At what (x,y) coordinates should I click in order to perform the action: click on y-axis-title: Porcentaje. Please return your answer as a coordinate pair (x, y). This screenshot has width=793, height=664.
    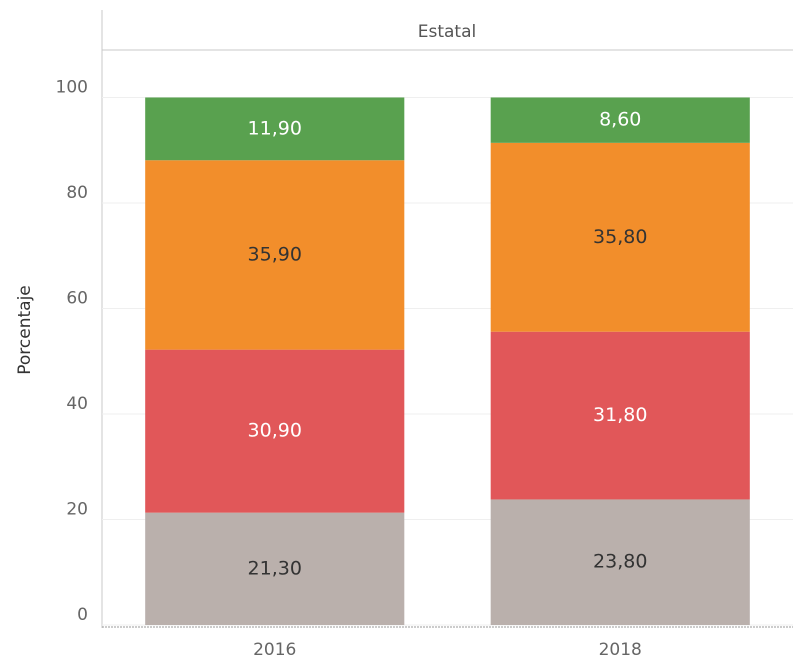
    Looking at the image, I should click on (25, 330).